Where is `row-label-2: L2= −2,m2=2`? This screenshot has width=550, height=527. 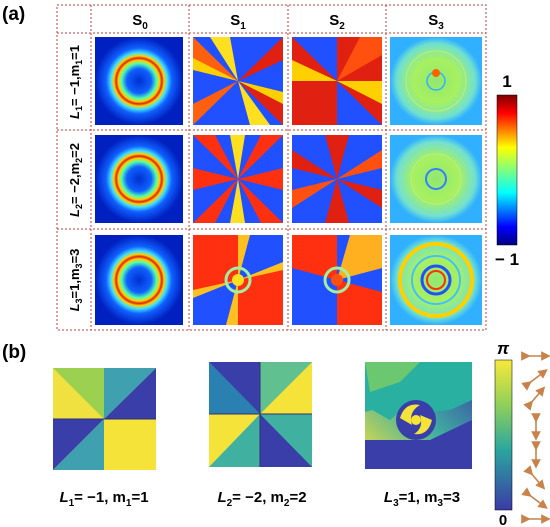 row-label-2: L2= −2,m2=2 is located at coordinates (75, 180).